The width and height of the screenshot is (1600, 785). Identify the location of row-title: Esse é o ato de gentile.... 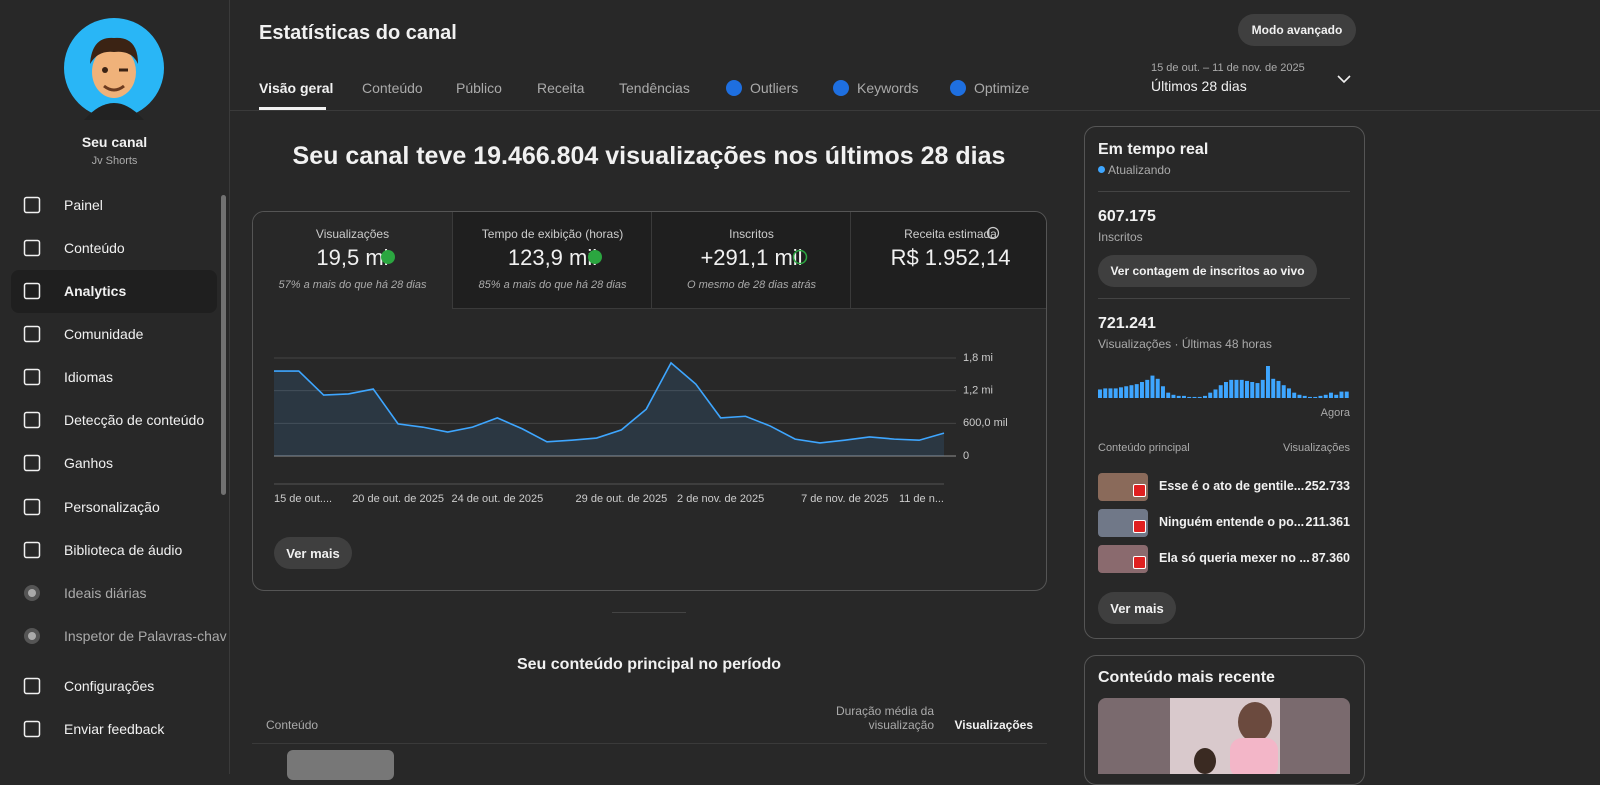
(1232, 486).